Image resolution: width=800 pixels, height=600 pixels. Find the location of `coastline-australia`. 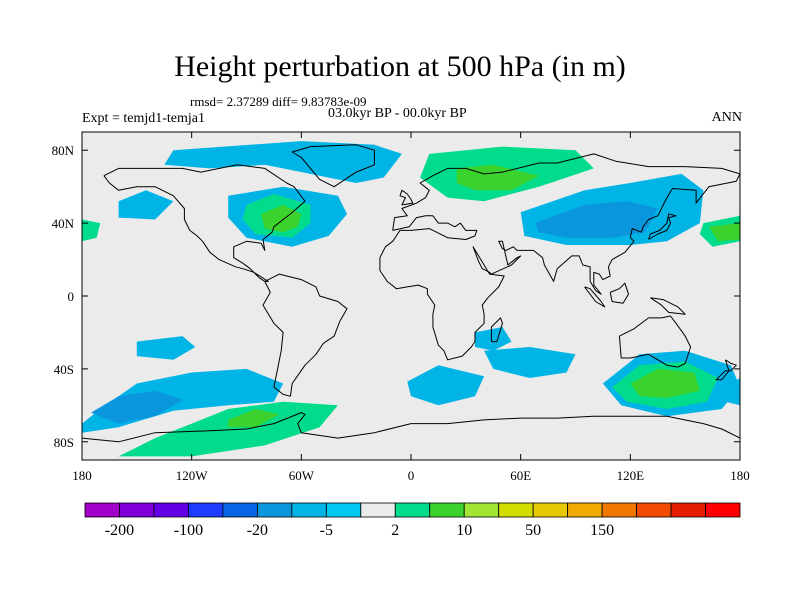

coastline-australia is located at coordinates (655, 341).